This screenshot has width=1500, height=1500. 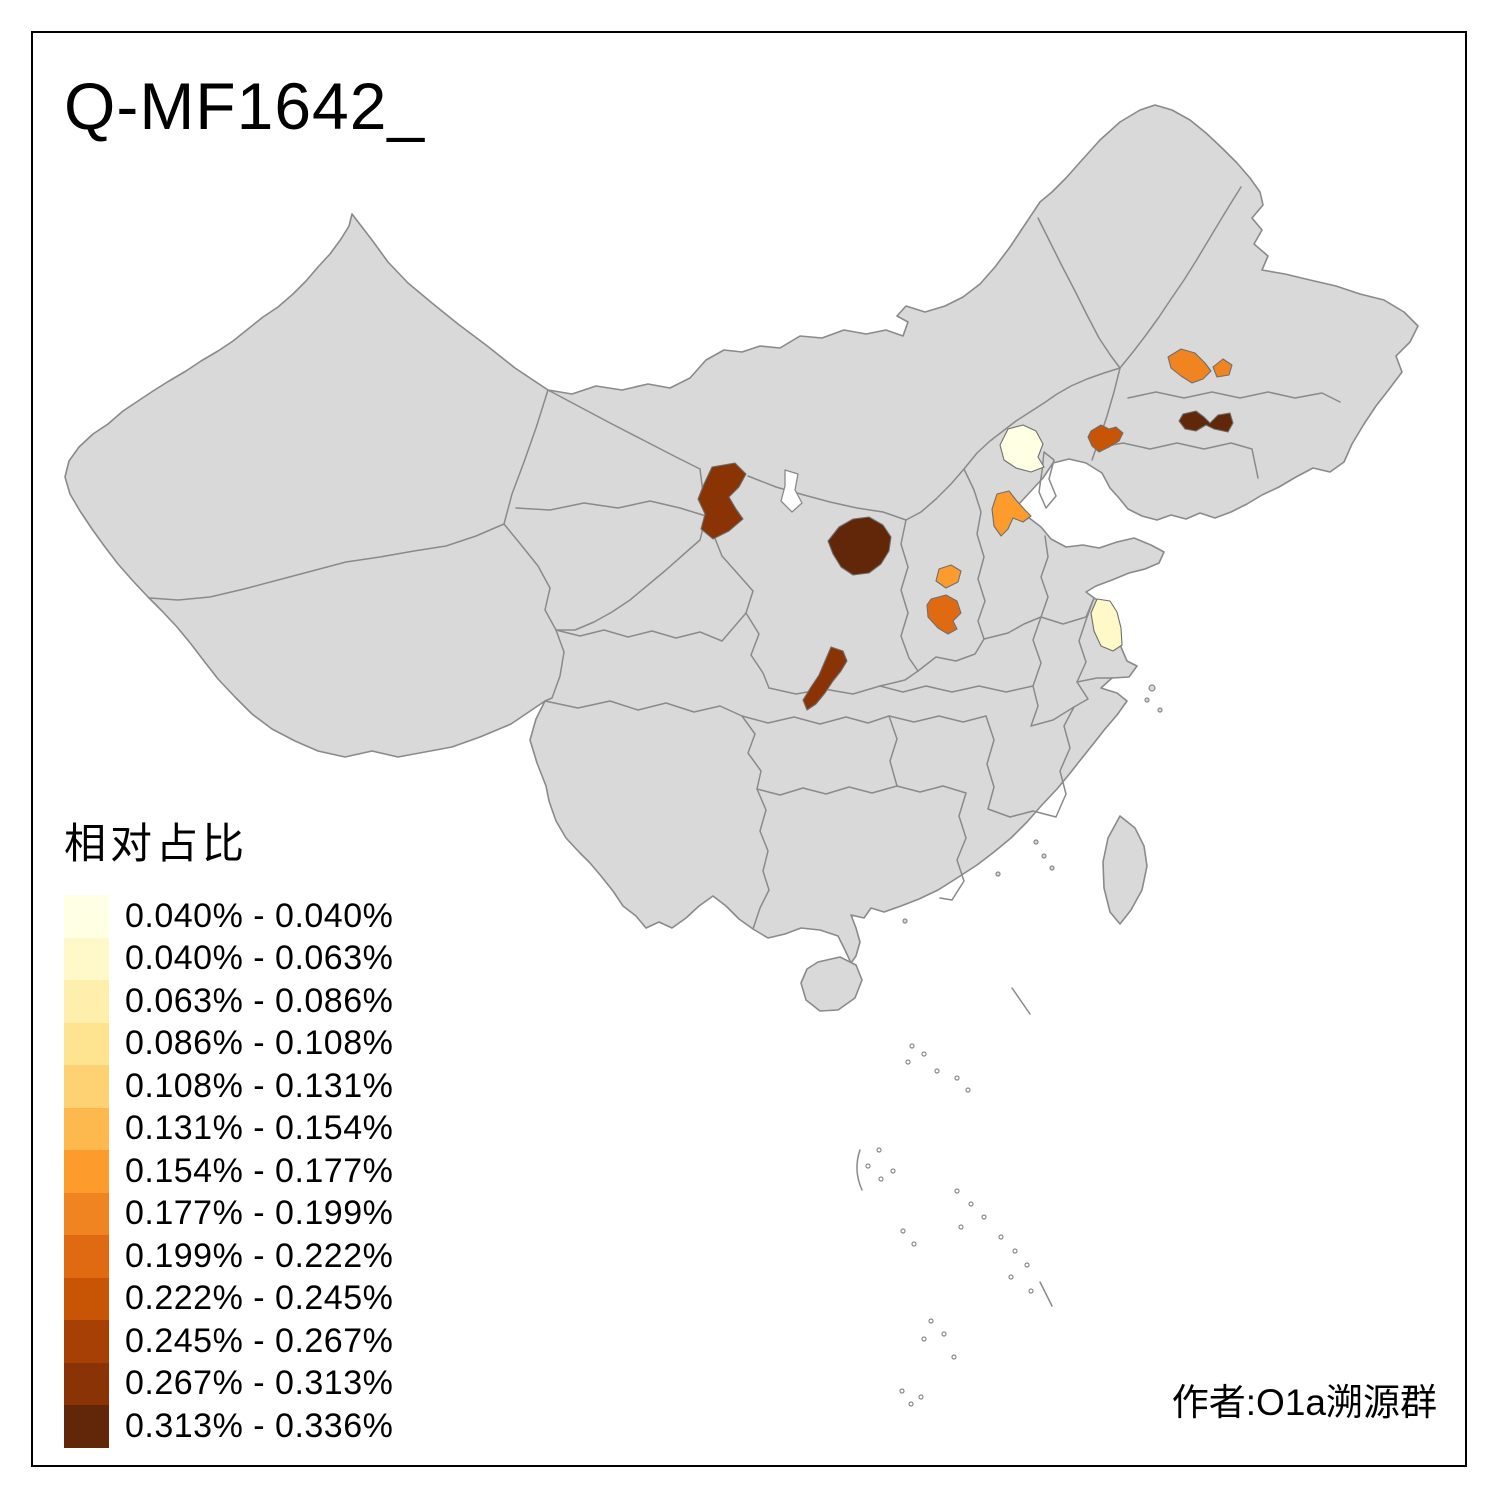 What do you see at coordinates (259, 1128) in the screenshot?
I see `legend-range-label: 0.131% - 0.154%` at bounding box center [259, 1128].